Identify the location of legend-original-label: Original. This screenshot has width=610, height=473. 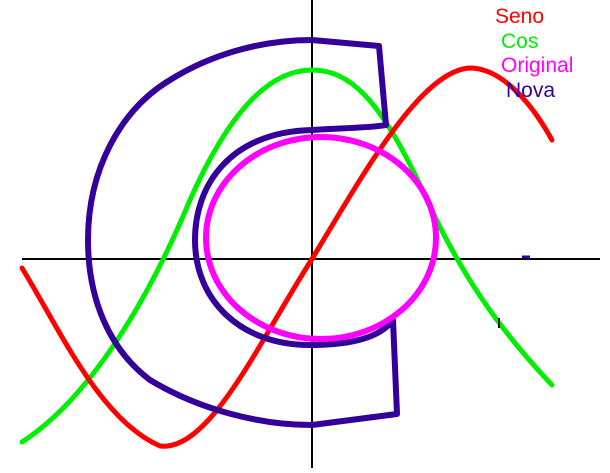
(537, 65).